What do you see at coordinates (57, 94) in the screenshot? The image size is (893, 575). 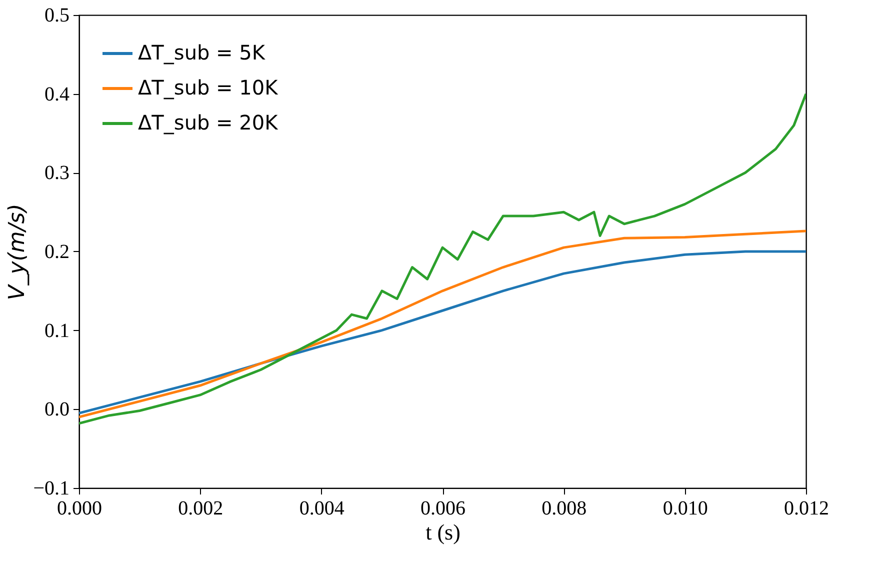 I see `y-tick-label: 0.4` at bounding box center [57, 94].